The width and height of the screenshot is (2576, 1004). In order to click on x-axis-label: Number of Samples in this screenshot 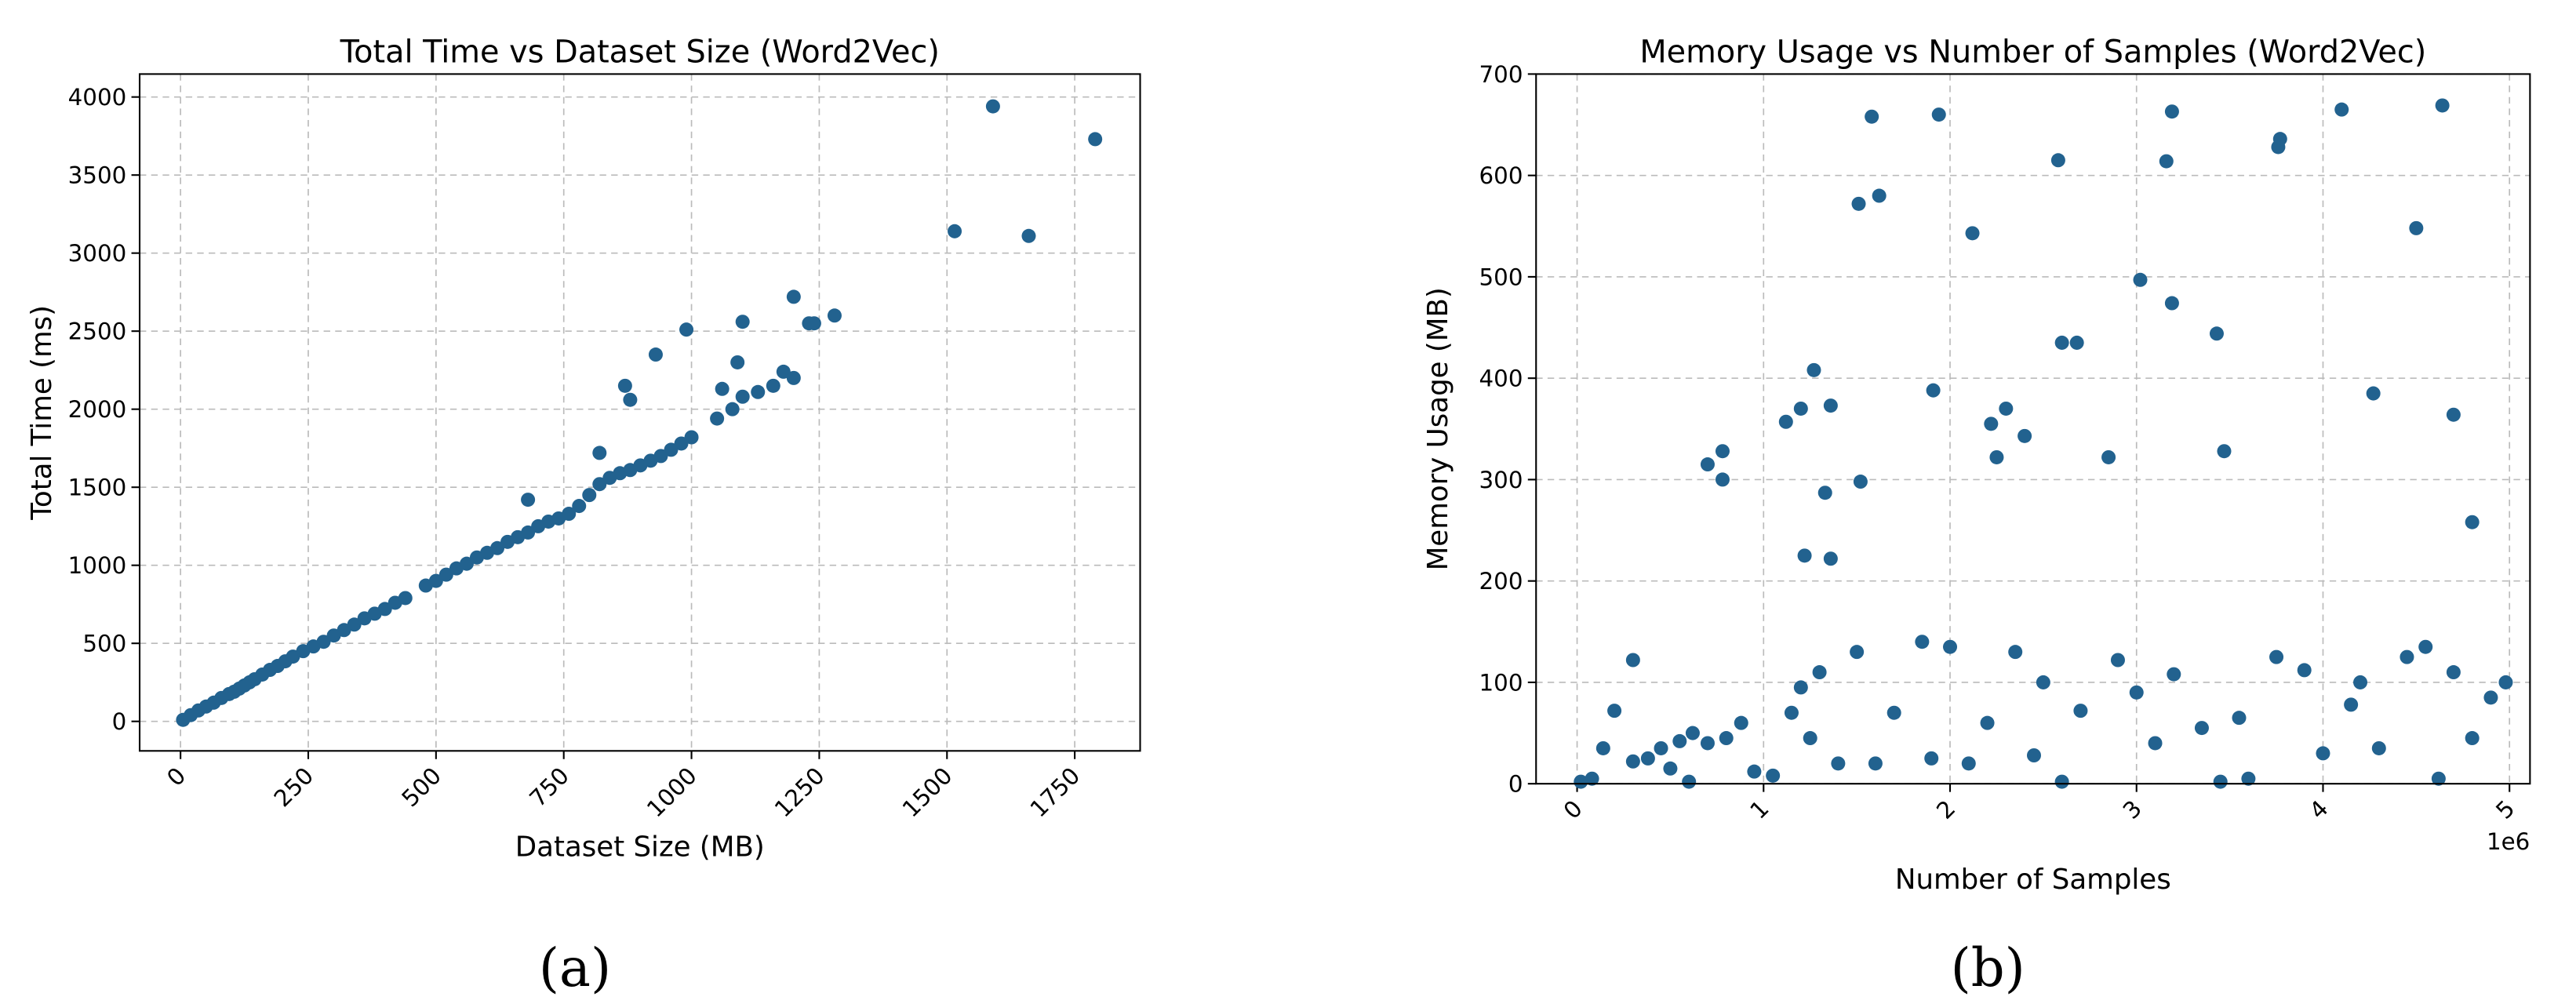, I will do `click(2033, 880)`.